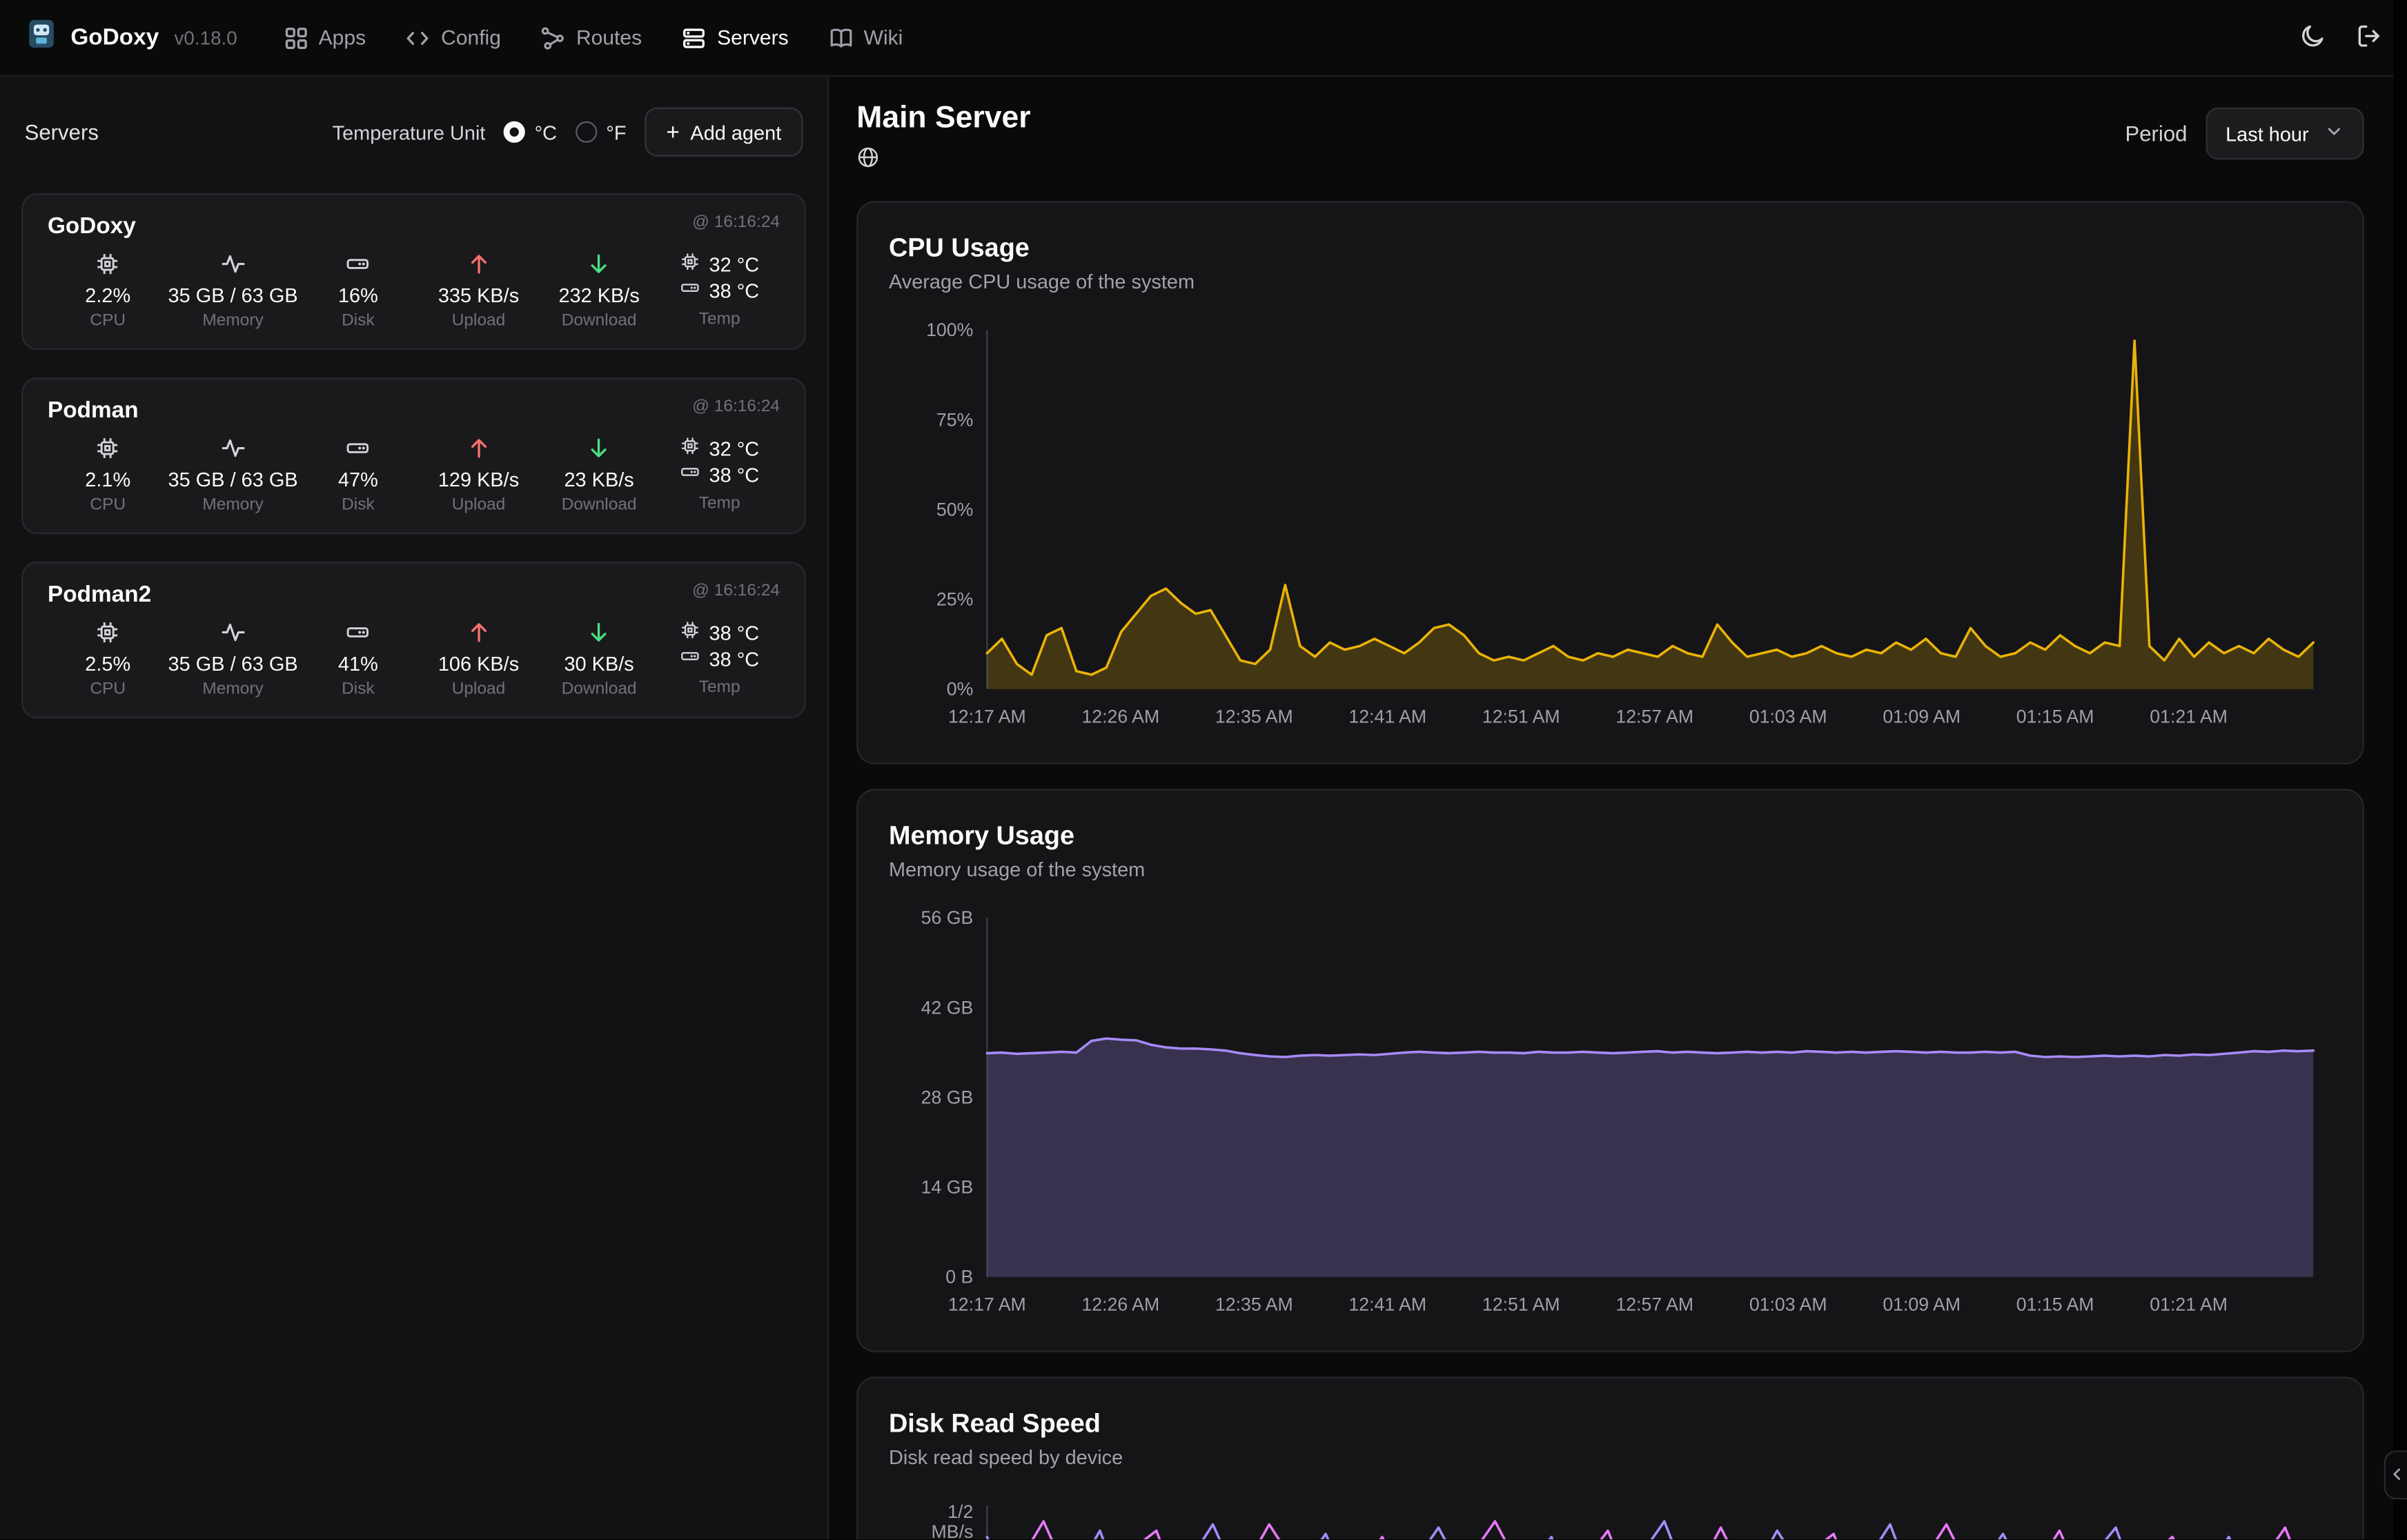 The height and width of the screenshot is (1540, 2407). What do you see at coordinates (568, 132) in the screenshot?
I see `servers-panel-controls: Temperature Unit °C °F + Add agent` at bounding box center [568, 132].